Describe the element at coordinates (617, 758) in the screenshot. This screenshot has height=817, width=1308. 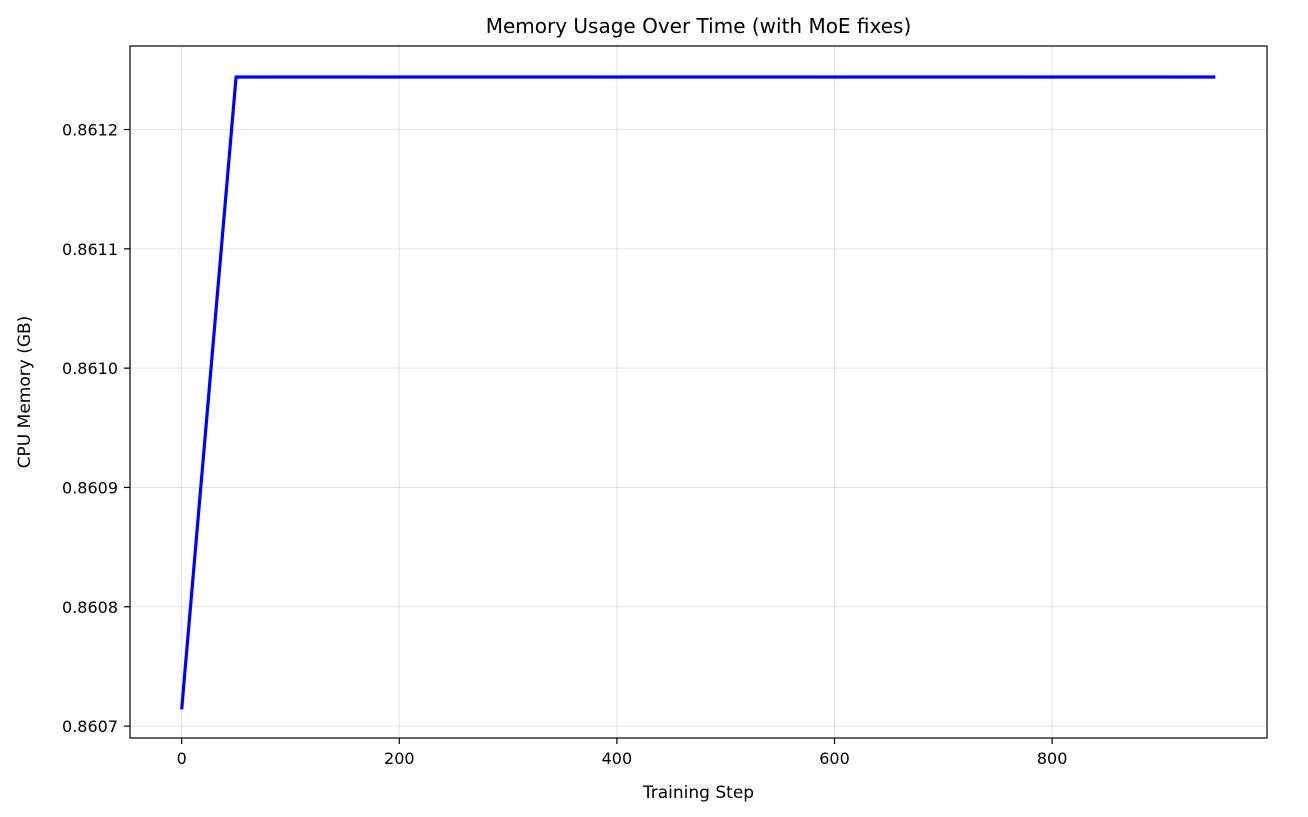
I see `x-tick-label: 400` at that location.